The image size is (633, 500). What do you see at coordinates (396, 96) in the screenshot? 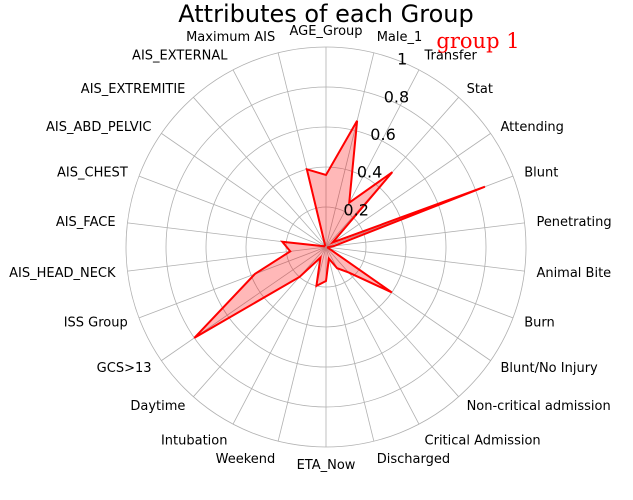
I see `r-tick-label-3: 0.8` at bounding box center [396, 96].